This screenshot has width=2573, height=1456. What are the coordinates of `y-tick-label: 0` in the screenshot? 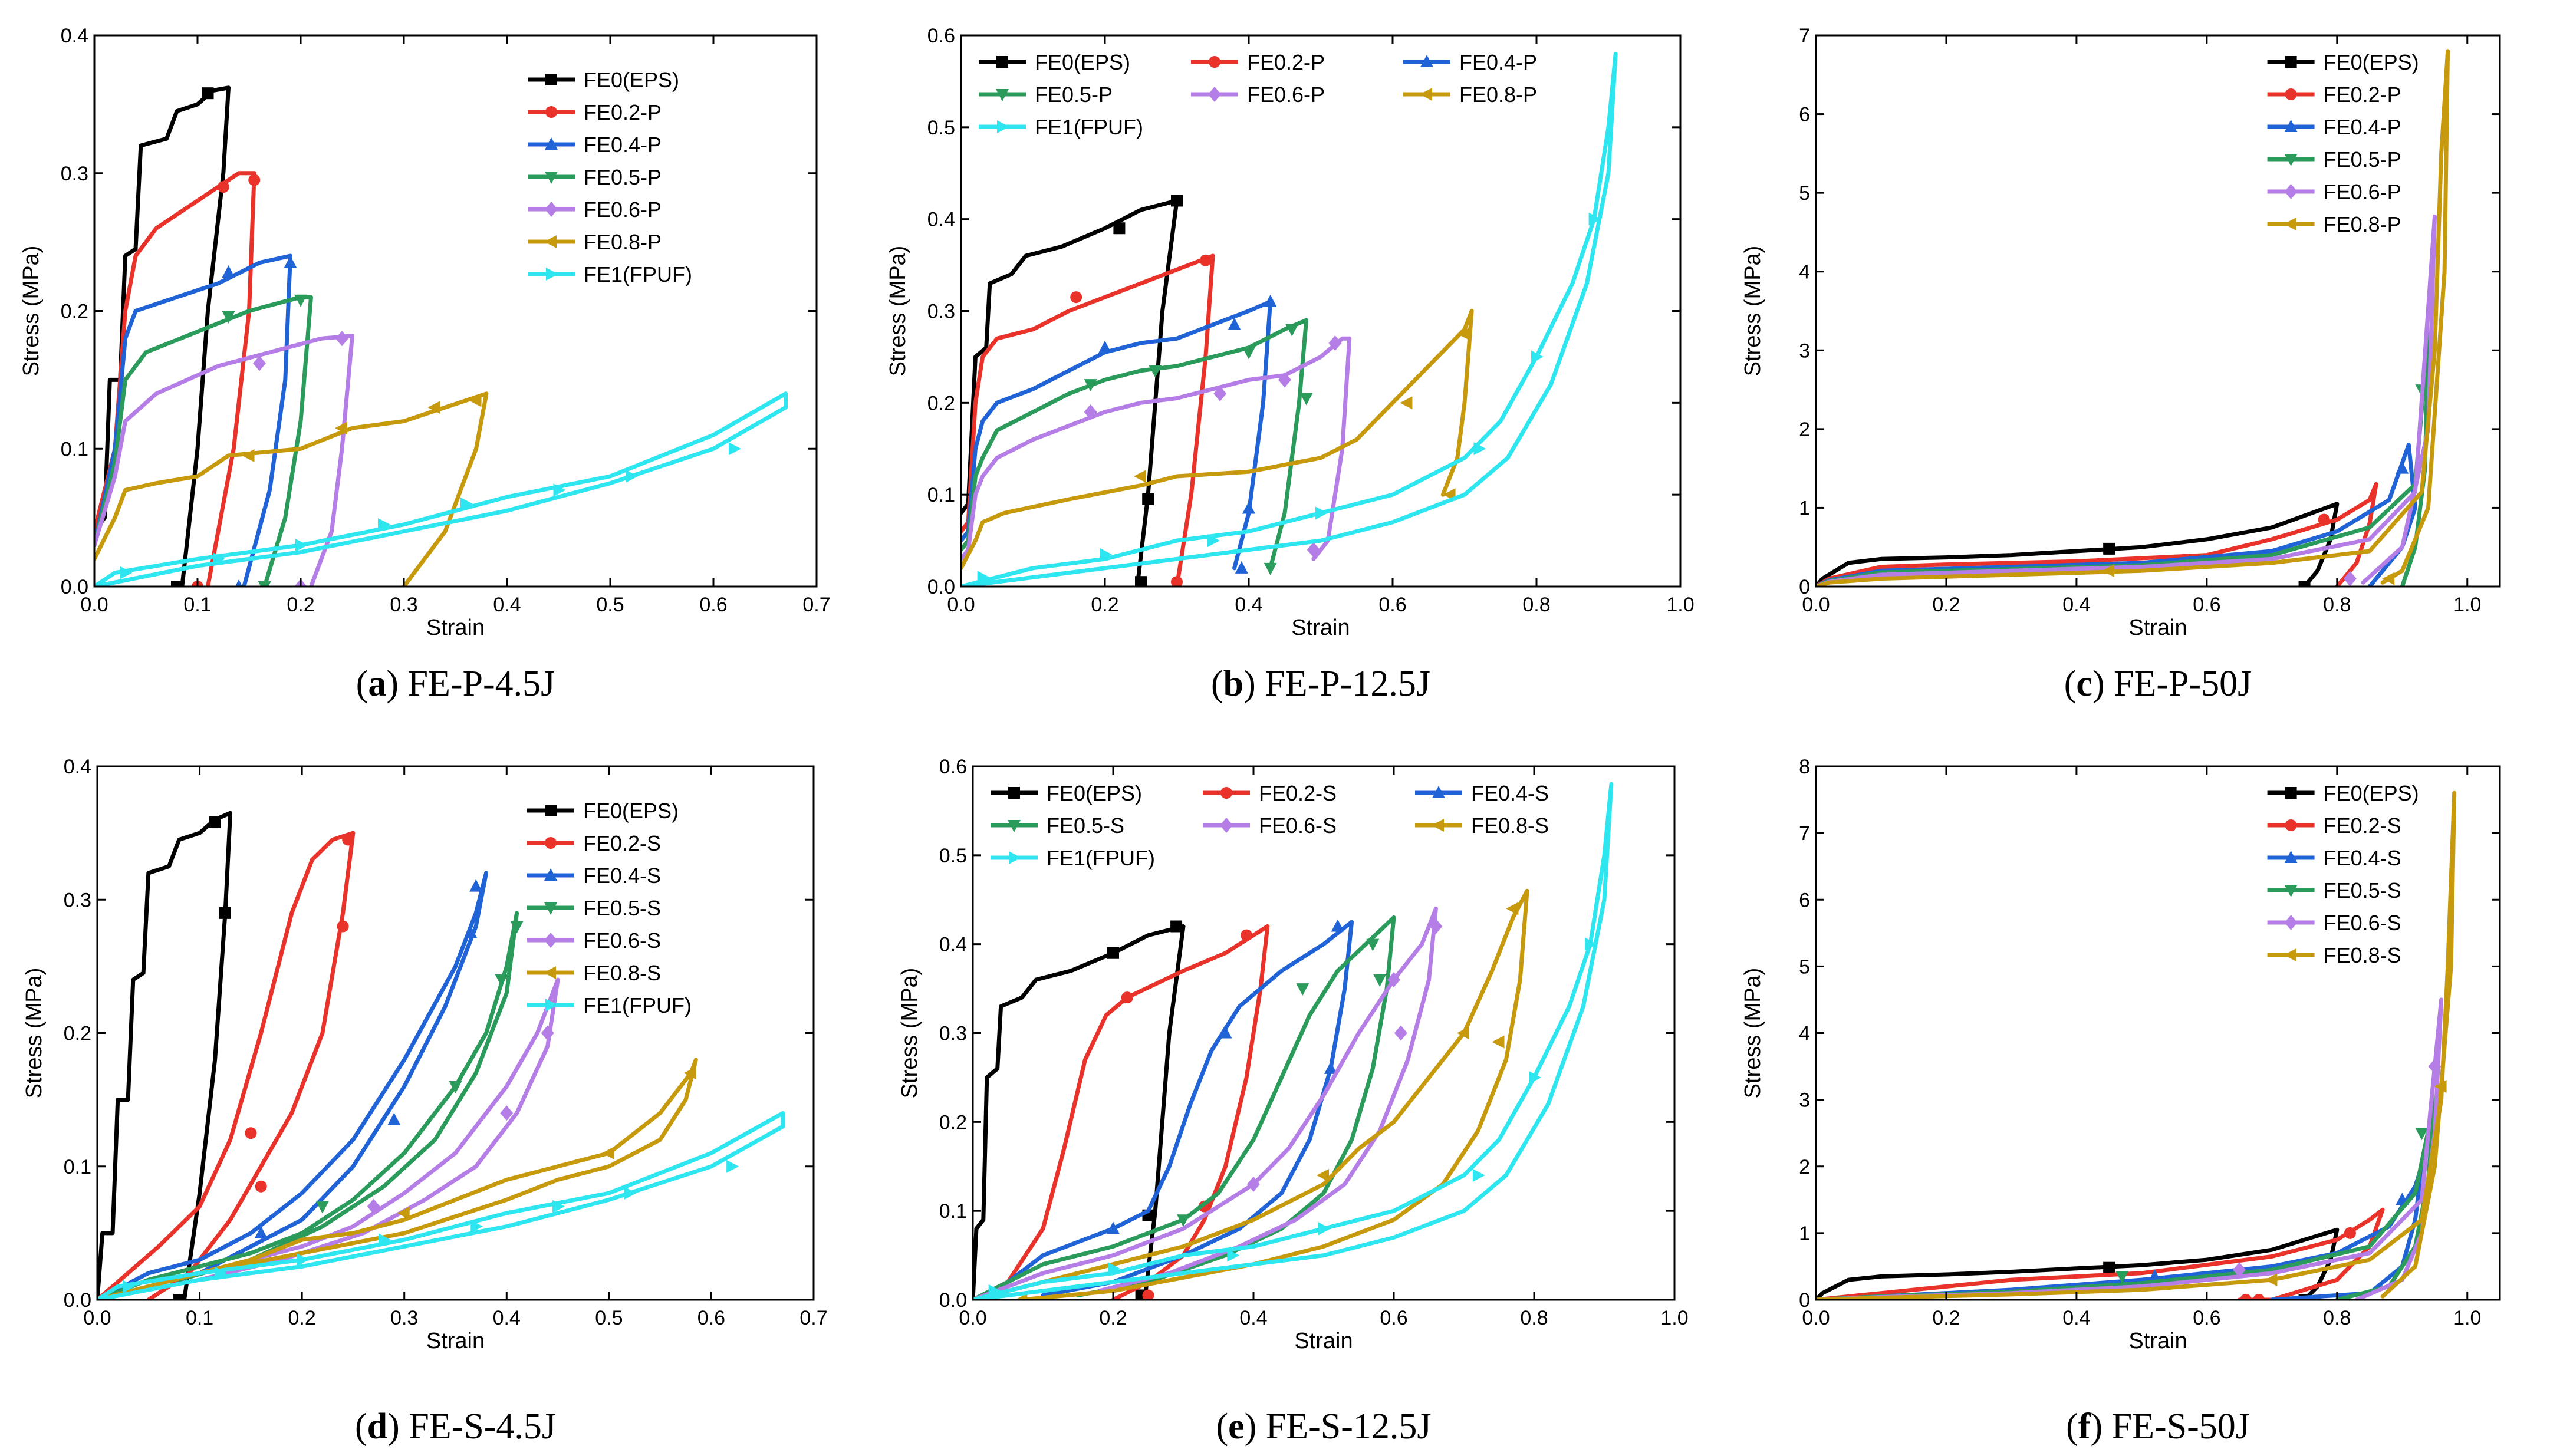 It's located at (1804, 587).